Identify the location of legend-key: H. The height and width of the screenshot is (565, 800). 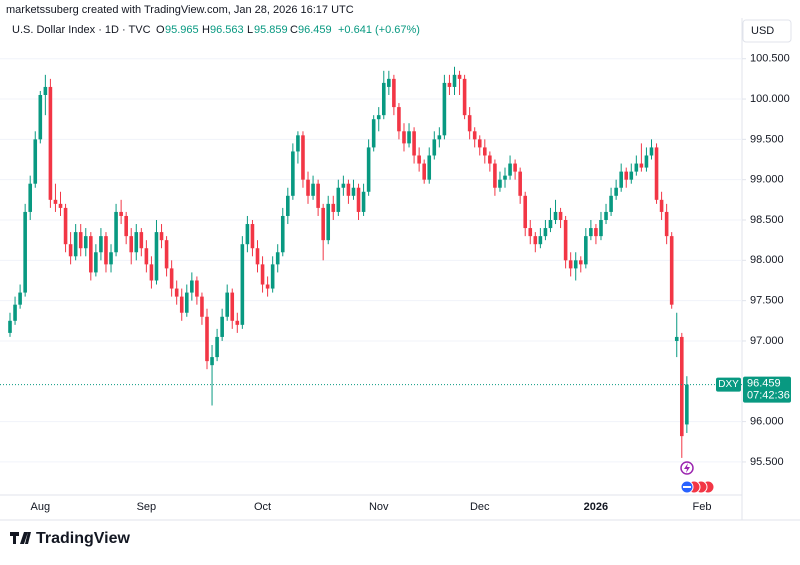
(206, 30).